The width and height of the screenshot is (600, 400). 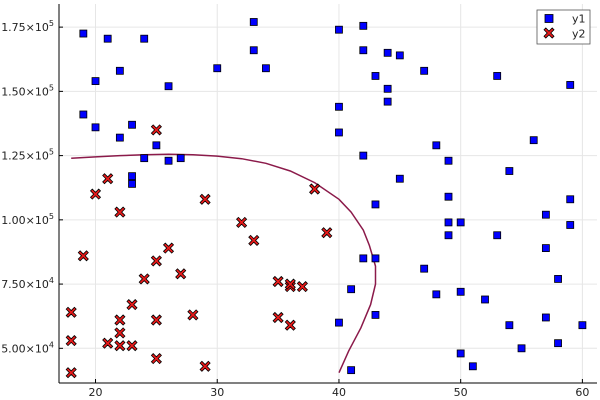 I want to click on legend-marker-y1, so click(x=549, y=18).